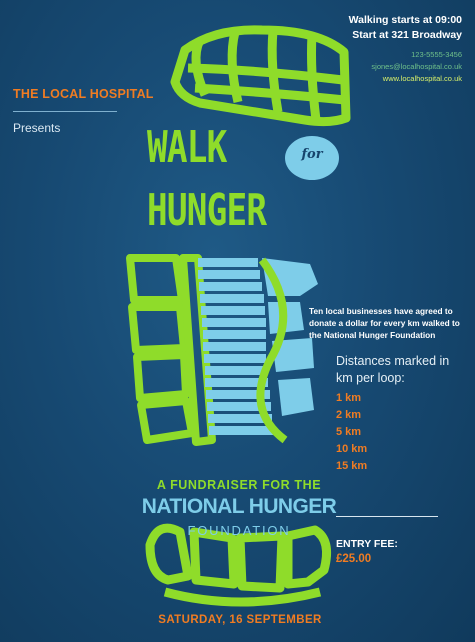 This screenshot has height=642, width=475. I want to click on list-item: 1 km, so click(349, 398).